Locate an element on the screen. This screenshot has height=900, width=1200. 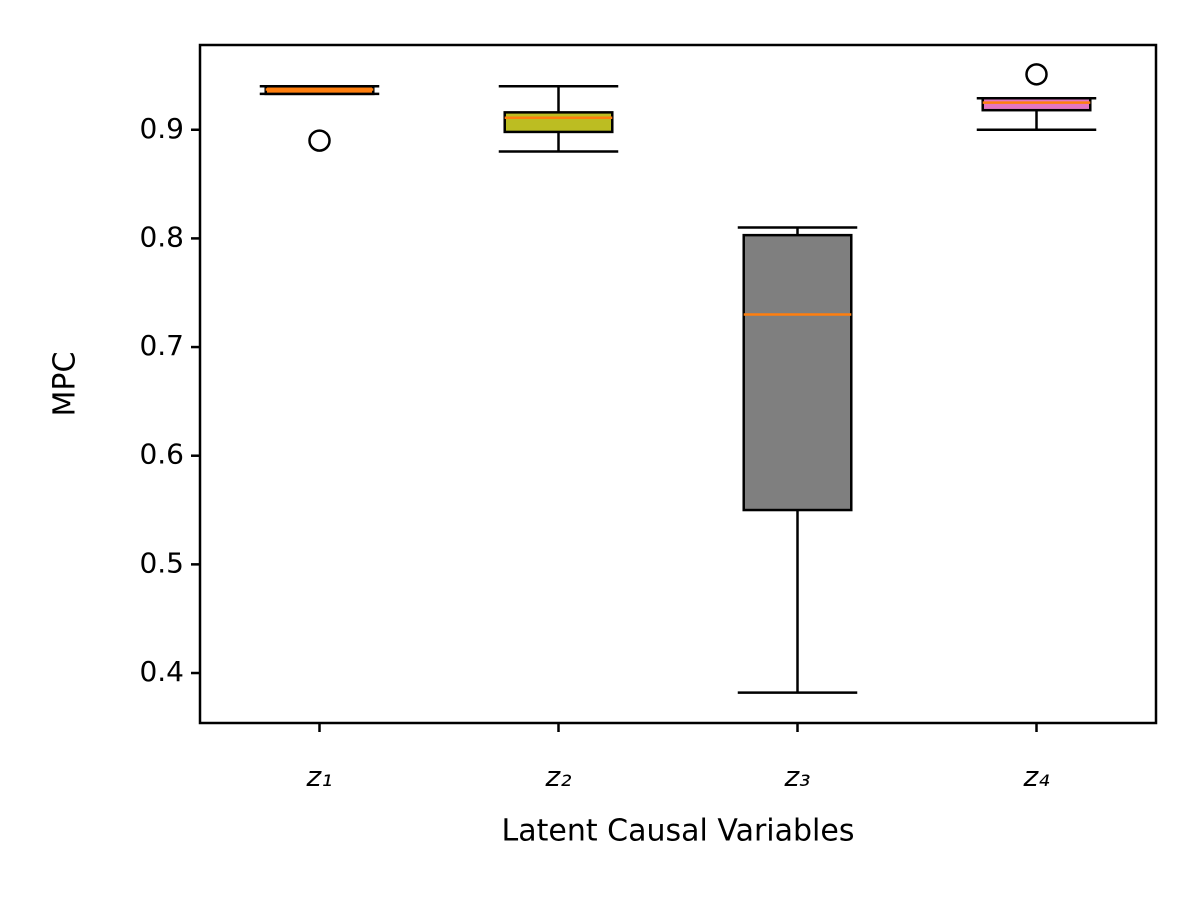
y-tick-label: 0.8 is located at coordinates (161, 236).